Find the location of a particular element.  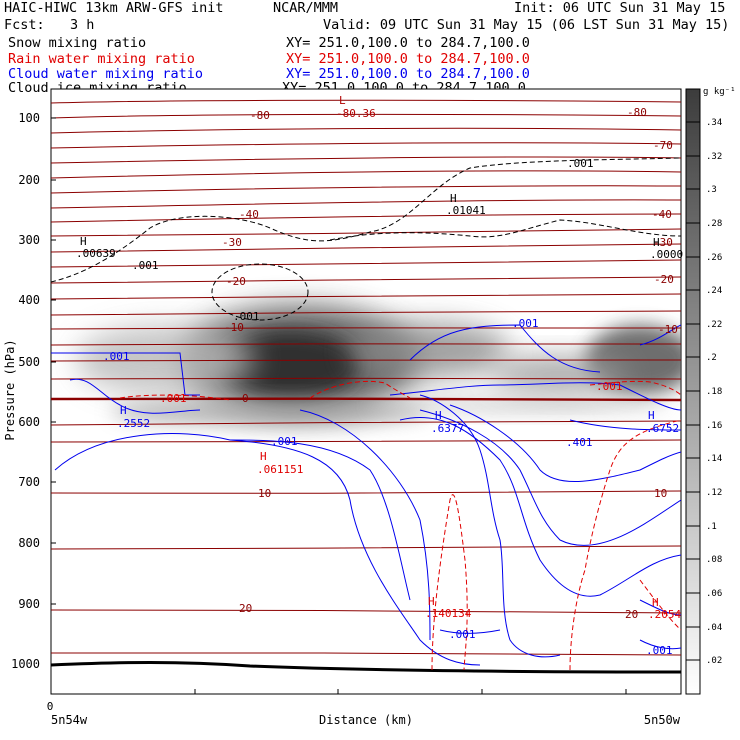

colorbar-tick: .24 is located at coordinates (714, 291).